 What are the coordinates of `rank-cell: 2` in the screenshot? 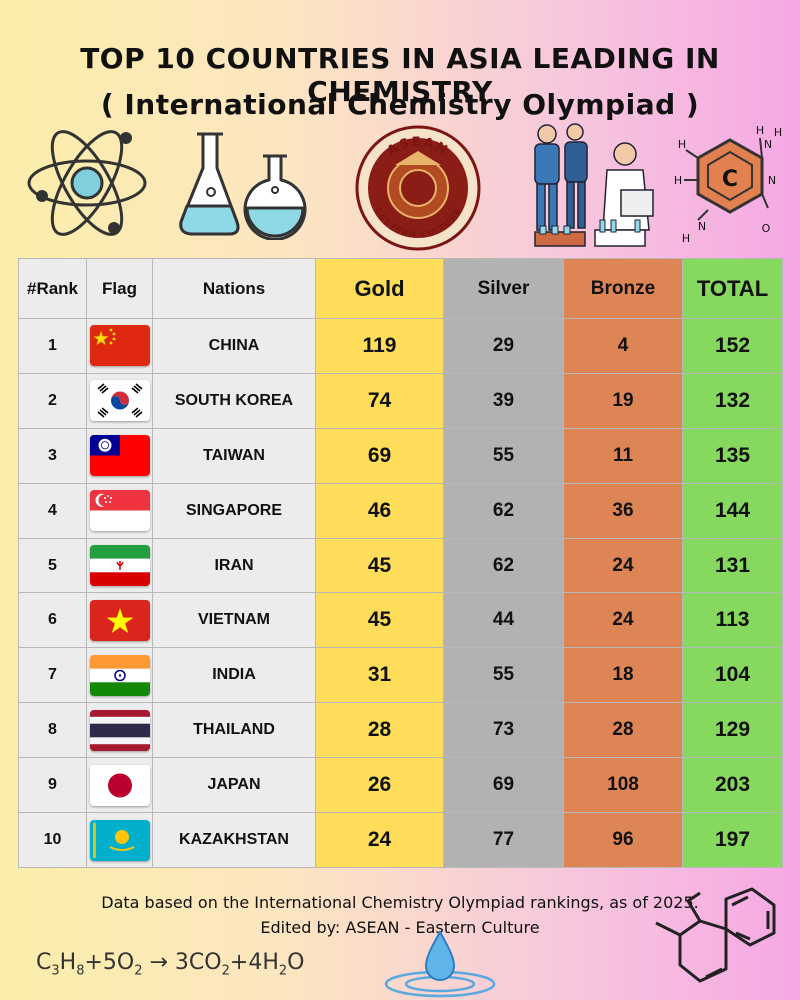 It's located at (52, 400).